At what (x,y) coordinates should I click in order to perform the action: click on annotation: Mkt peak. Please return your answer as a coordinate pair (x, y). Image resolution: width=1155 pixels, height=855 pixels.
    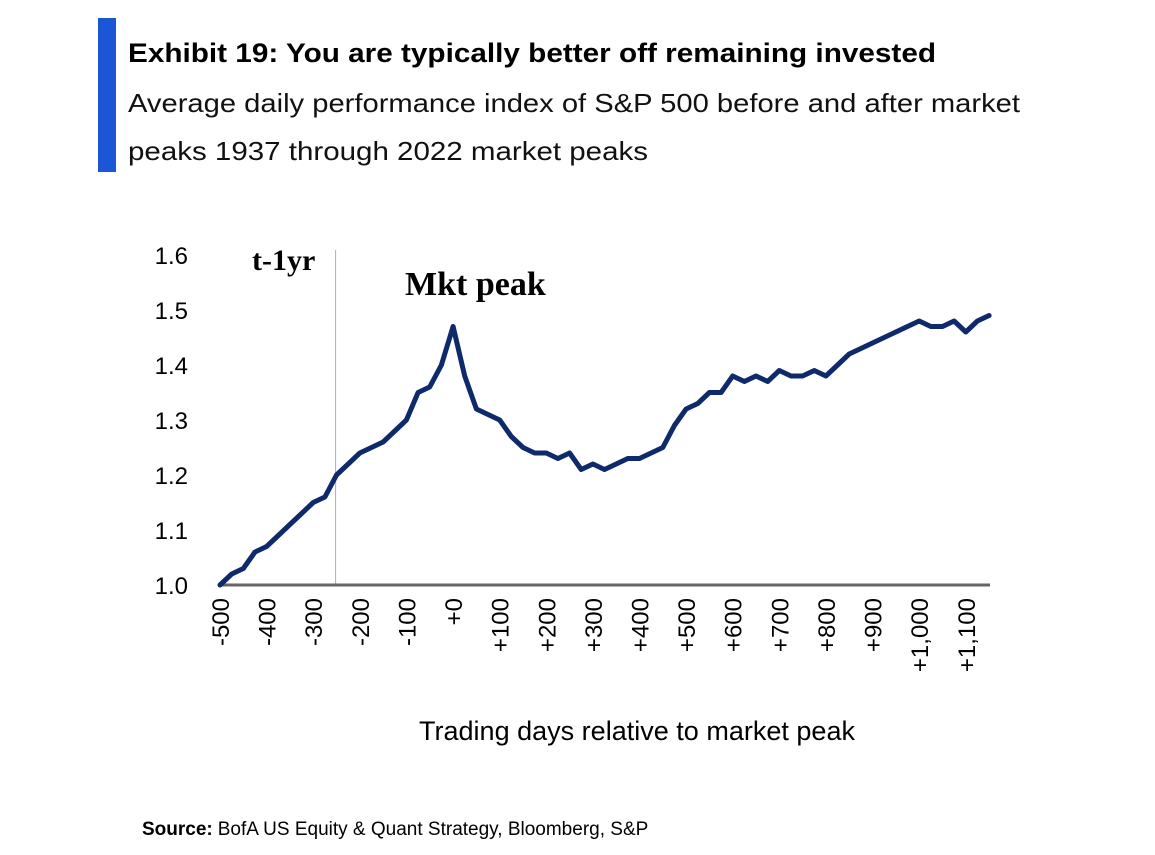
    Looking at the image, I should click on (475, 284).